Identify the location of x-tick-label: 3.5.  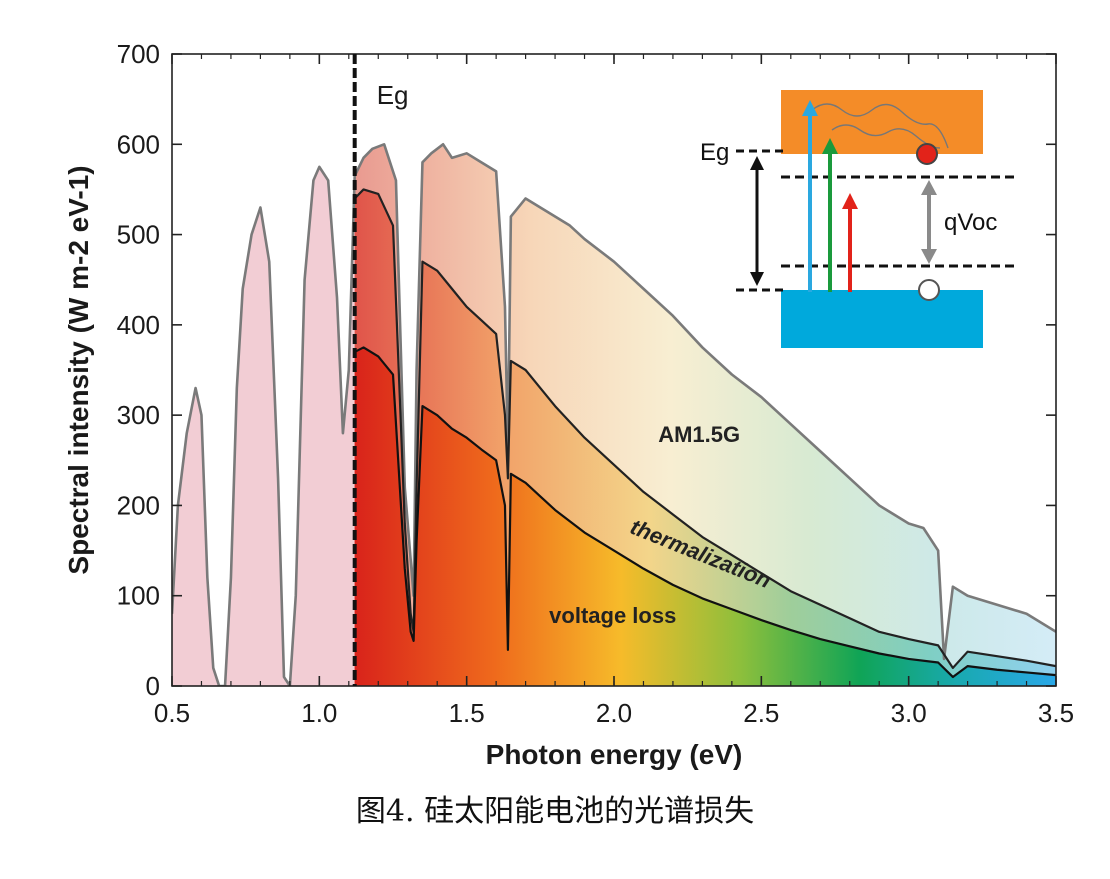
(1056, 713).